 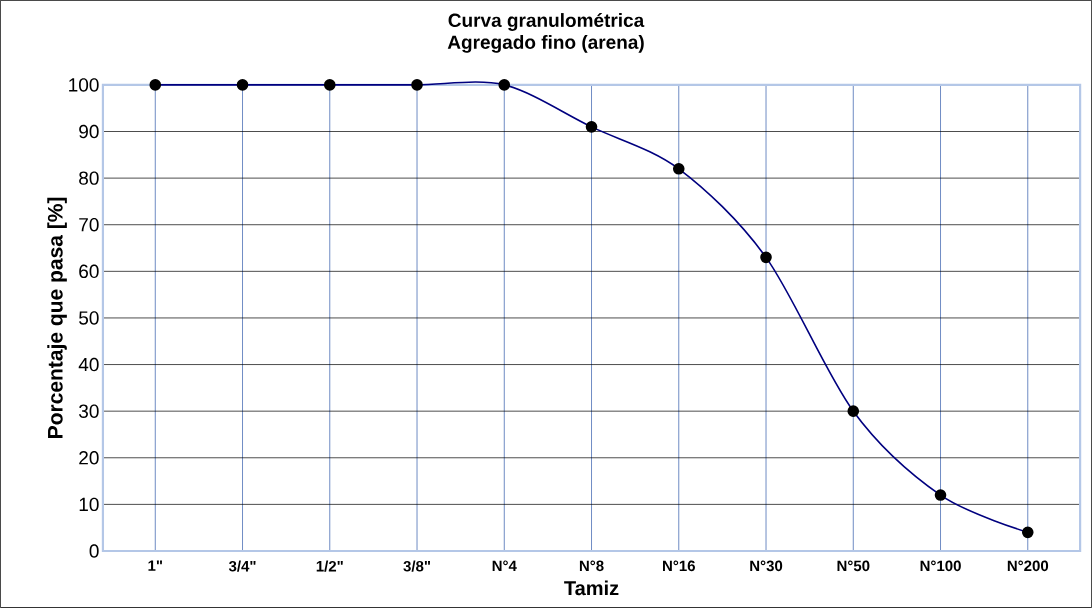 I want to click on chart-title: Curva granulométrica, so click(x=546, y=21).